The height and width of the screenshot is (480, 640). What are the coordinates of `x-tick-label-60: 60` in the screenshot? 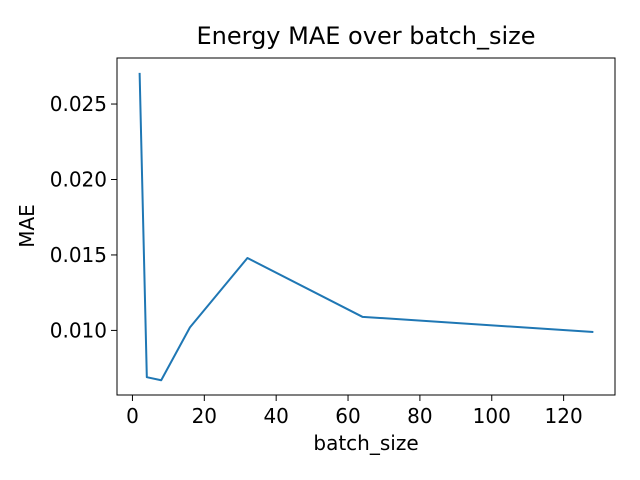 It's located at (347, 416).